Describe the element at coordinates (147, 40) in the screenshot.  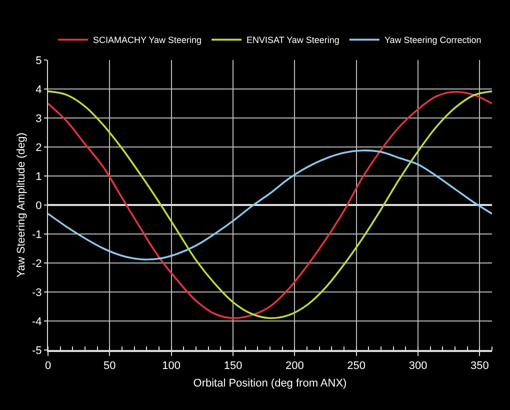
I see `legend-label: SCIAMACHY Yaw Steering` at that location.